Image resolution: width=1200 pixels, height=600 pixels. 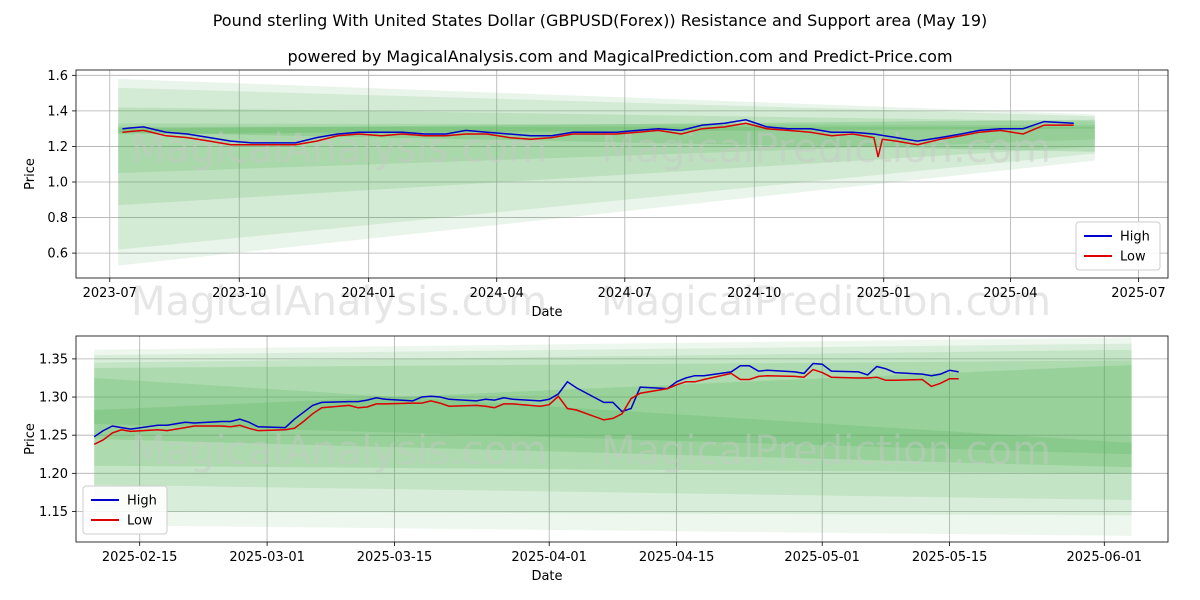 What do you see at coordinates (140, 557) in the screenshot?
I see `x-tick-label: 2025-02-15` at bounding box center [140, 557].